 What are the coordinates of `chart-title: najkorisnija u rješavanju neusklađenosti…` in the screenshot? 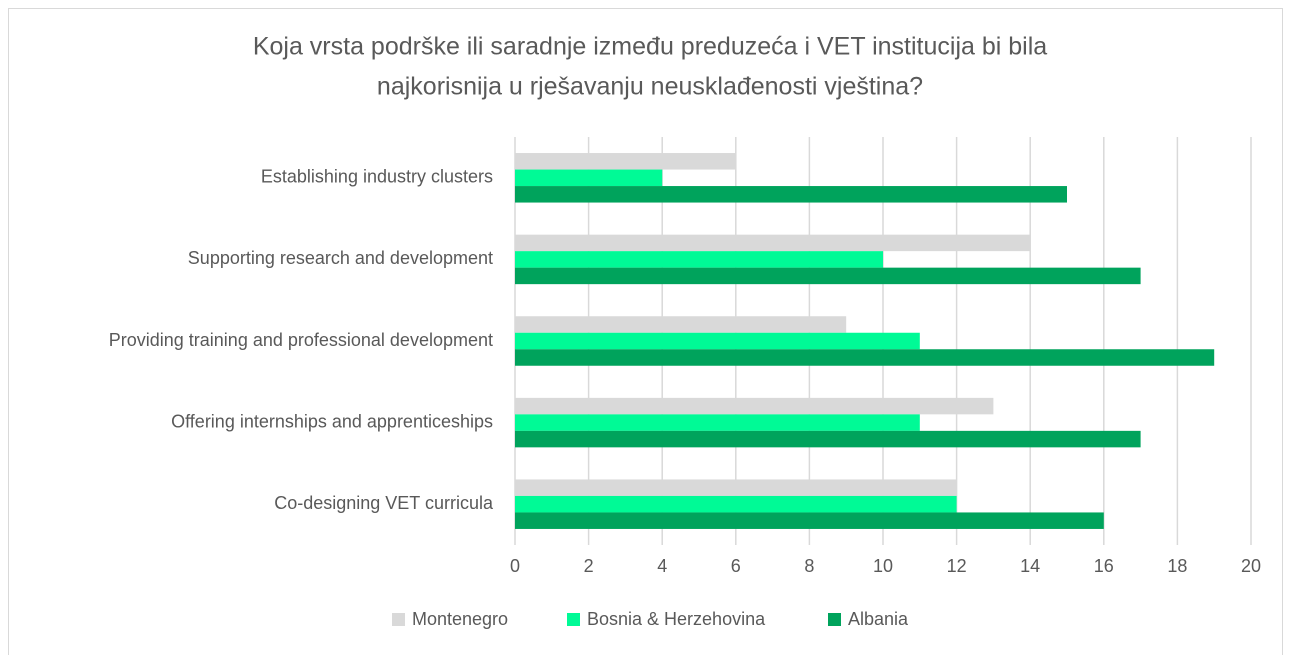 It's located at (650, 87).